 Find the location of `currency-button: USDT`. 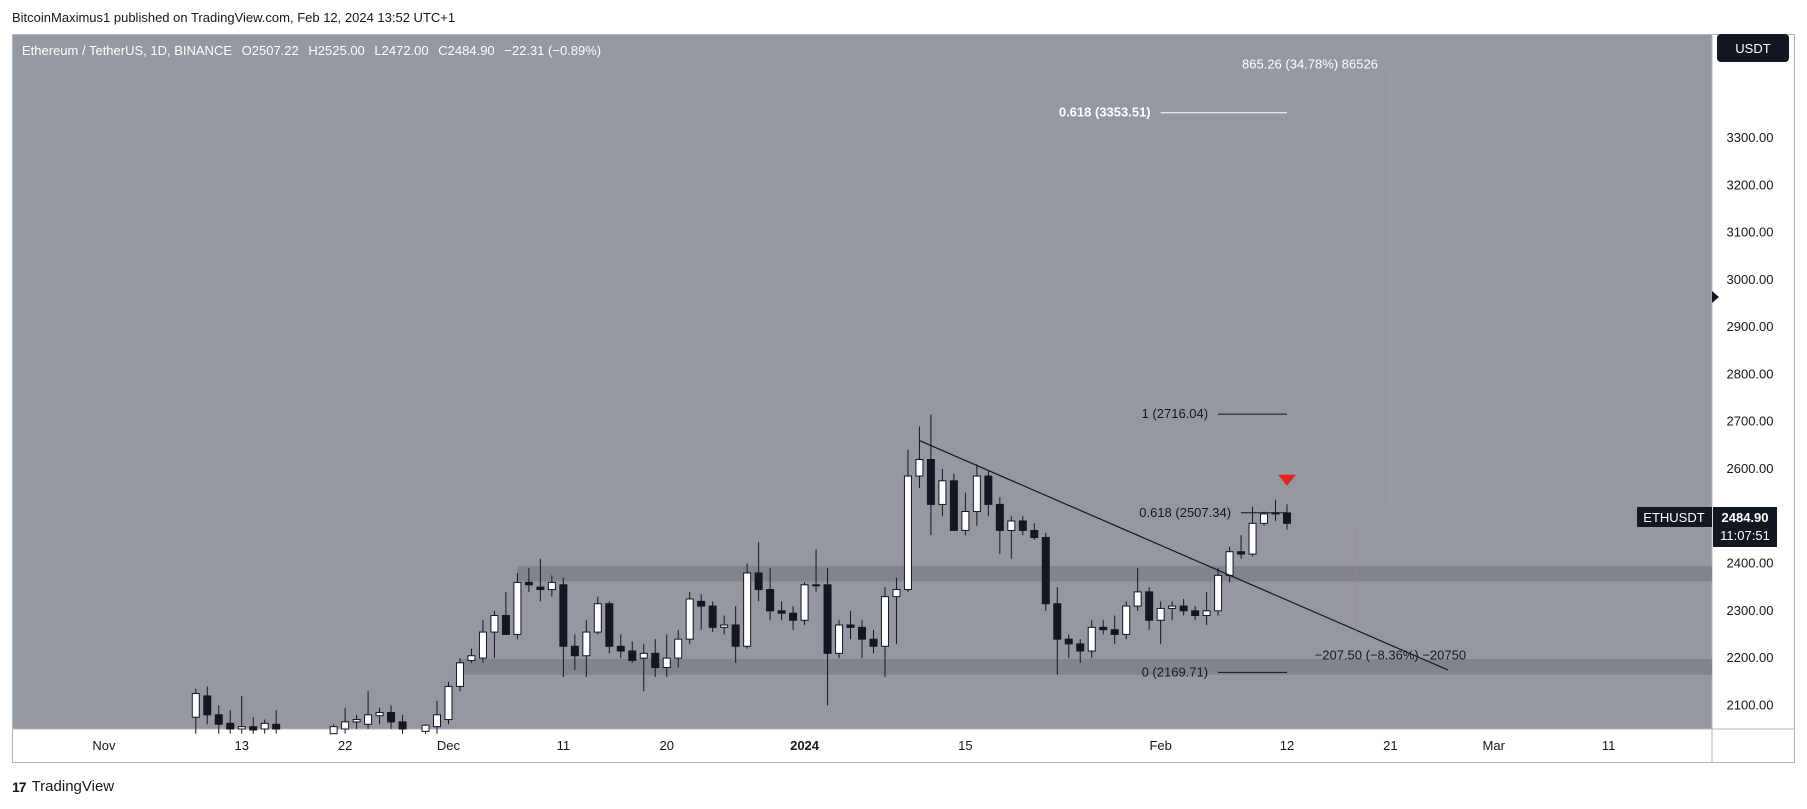

currency-button: USDT is located at coordinates (1753, 48).